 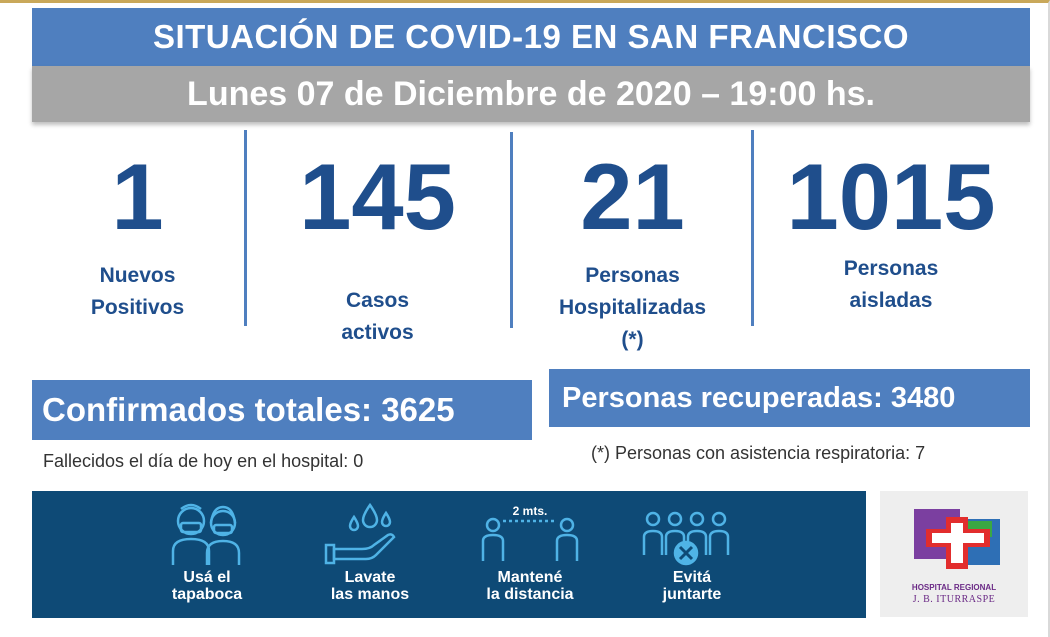 What do you see at coordinates (207, 577) in the screenshot?
I see `tip-label-line: Usá el` at bounding box center [207, 577].